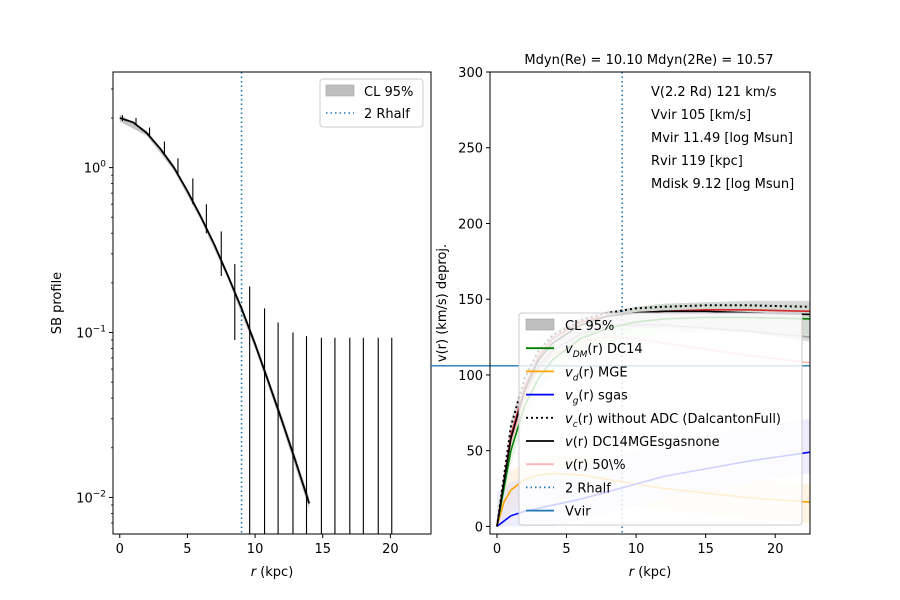 The width and height of the screenshot is (900, 600). Describe the element at coordinates (604, 351) in the screenshot. I see `legend-label: vDM(r) DC14` at that location.